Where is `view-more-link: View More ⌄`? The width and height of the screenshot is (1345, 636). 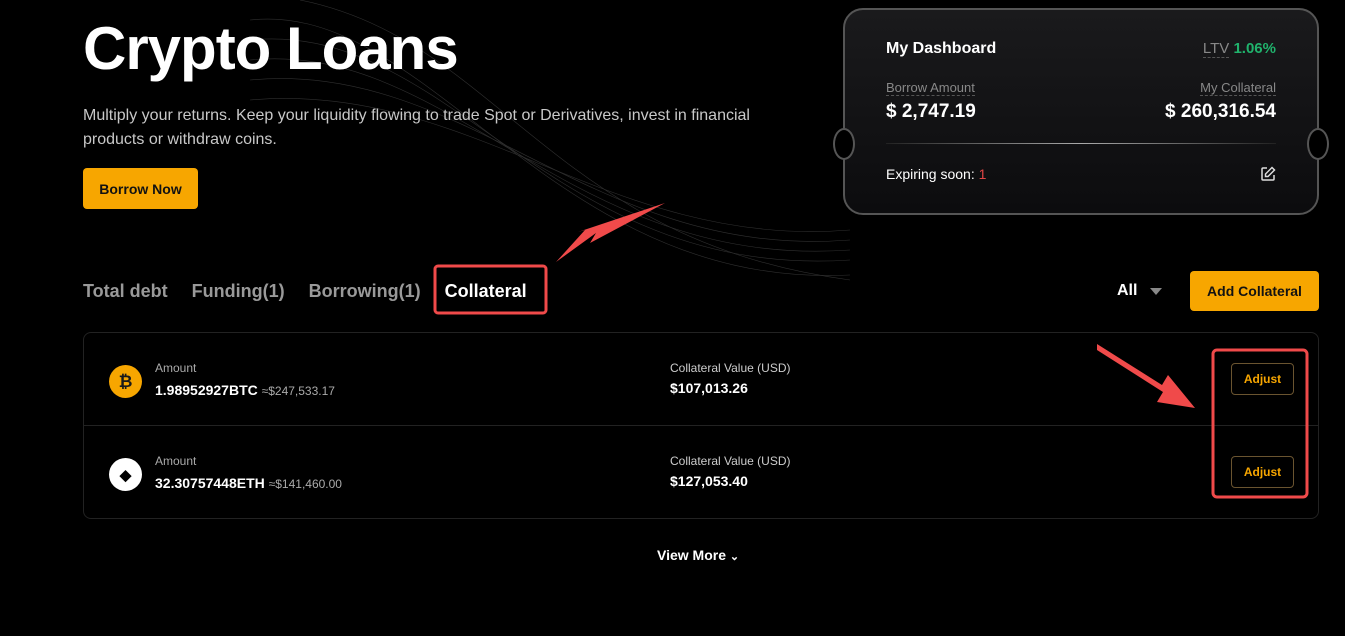
view-more-link: View More ⌄ is located at coordinates (698, 555).